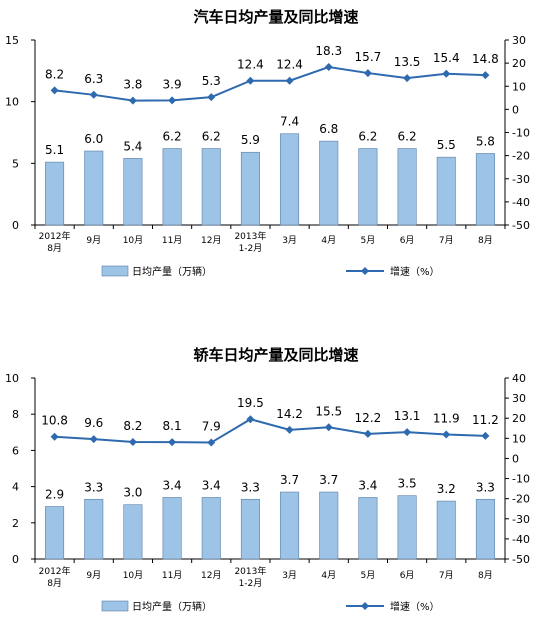  Describe the element at coordinates (172, 271) in the screenshot. I see `legend-bar-label: 日均产量（万辆）` at that location.